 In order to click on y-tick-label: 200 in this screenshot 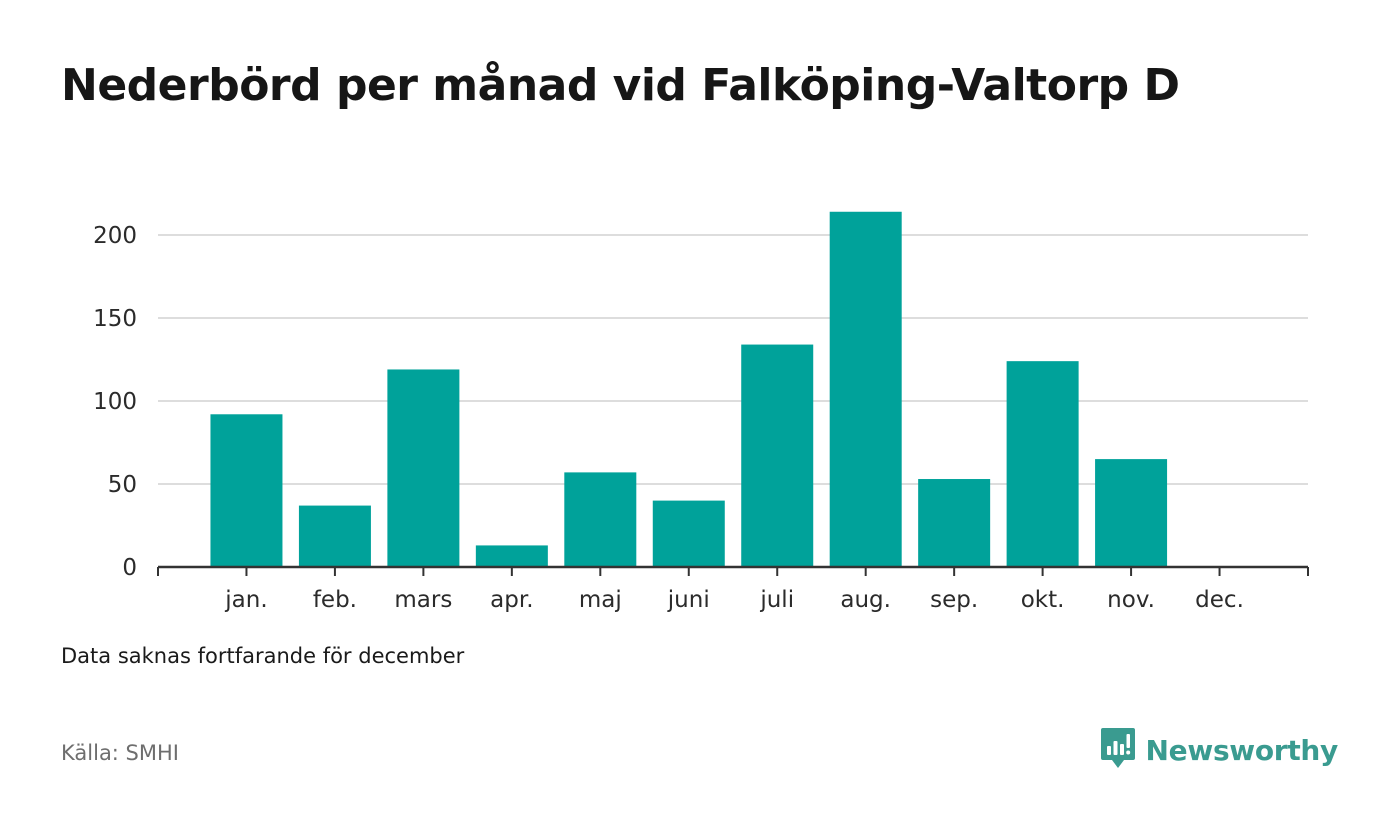, I will do `click(115, 236)`.